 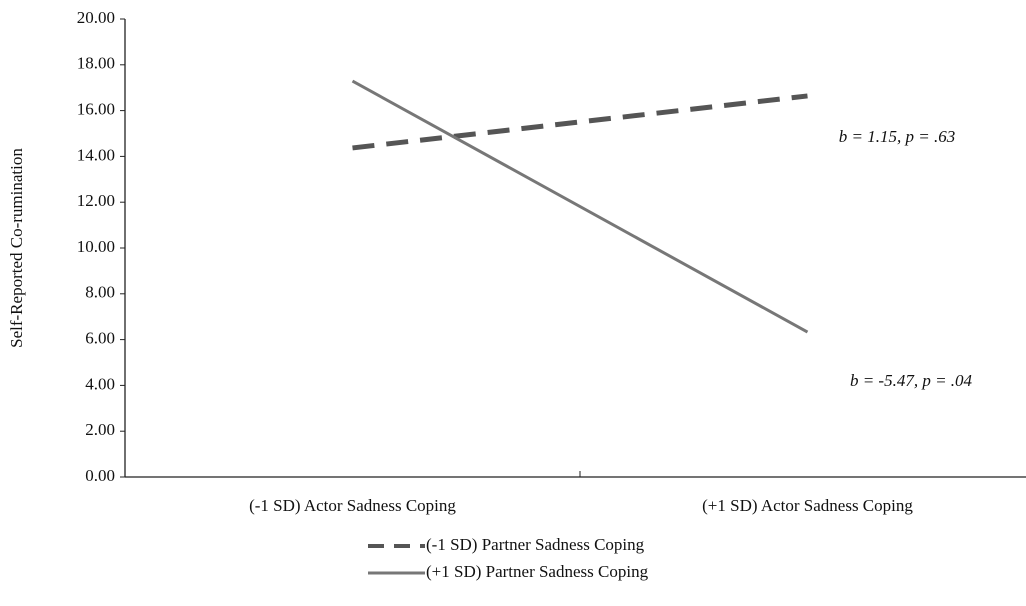 I want to click on y-tick-label: 2.00, so click(x=100, y=429).